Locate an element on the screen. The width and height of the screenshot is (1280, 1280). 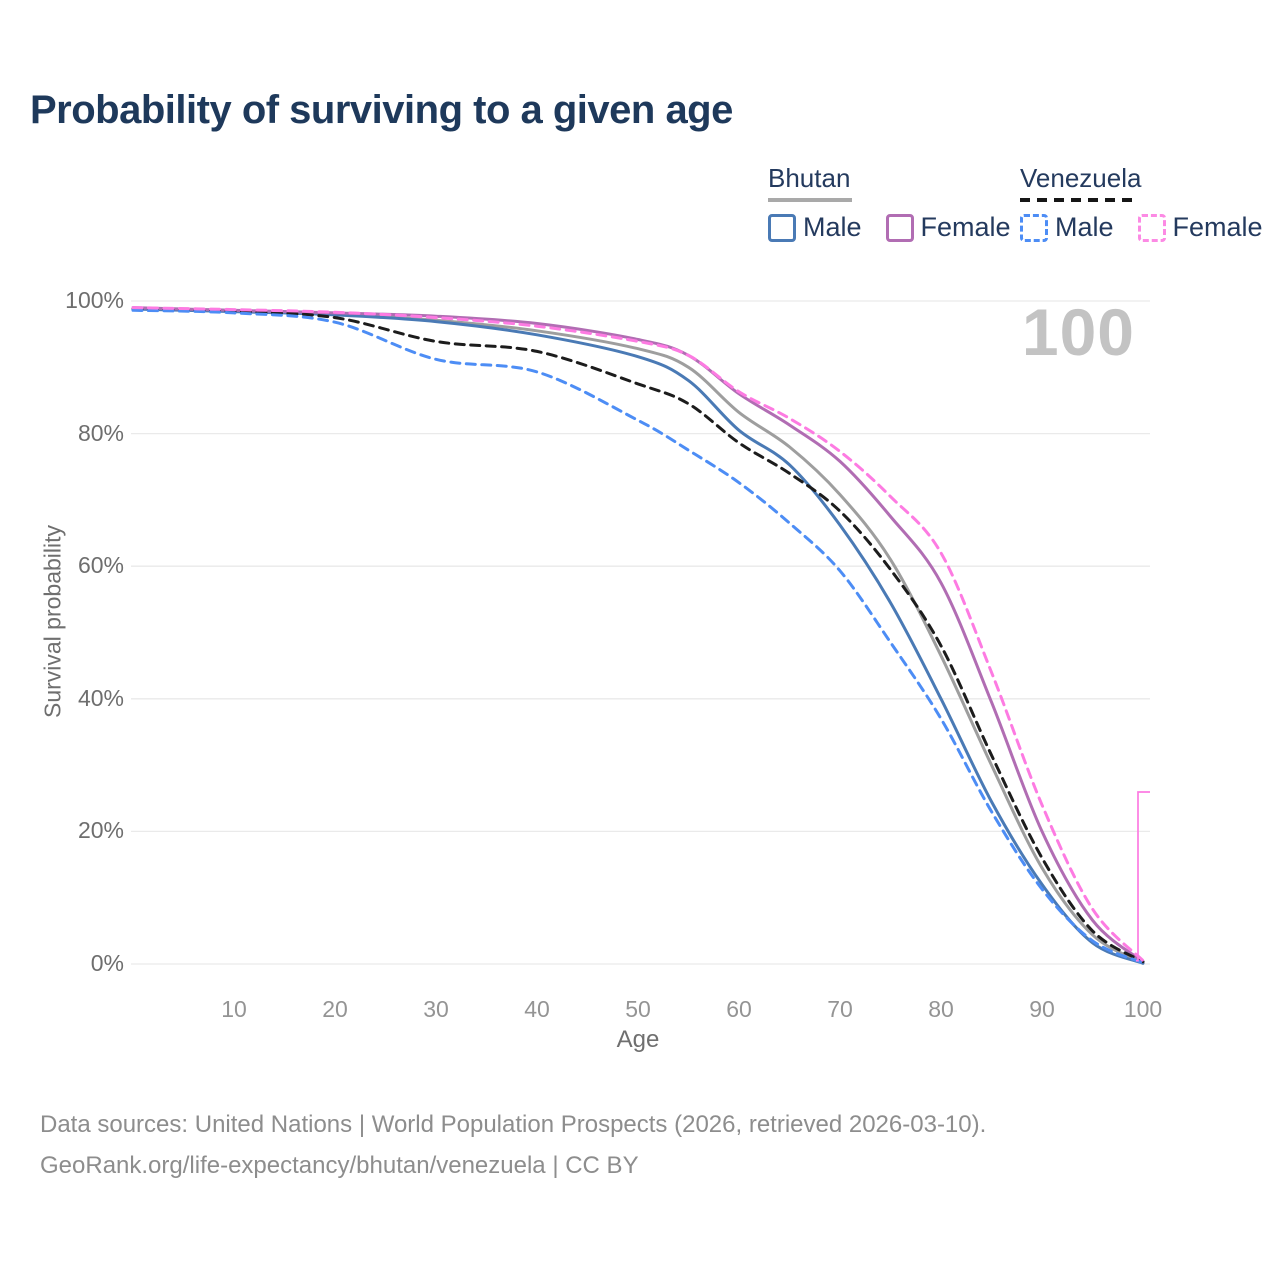
bhutan-line-style-sample is located at coordinates (810, 200).